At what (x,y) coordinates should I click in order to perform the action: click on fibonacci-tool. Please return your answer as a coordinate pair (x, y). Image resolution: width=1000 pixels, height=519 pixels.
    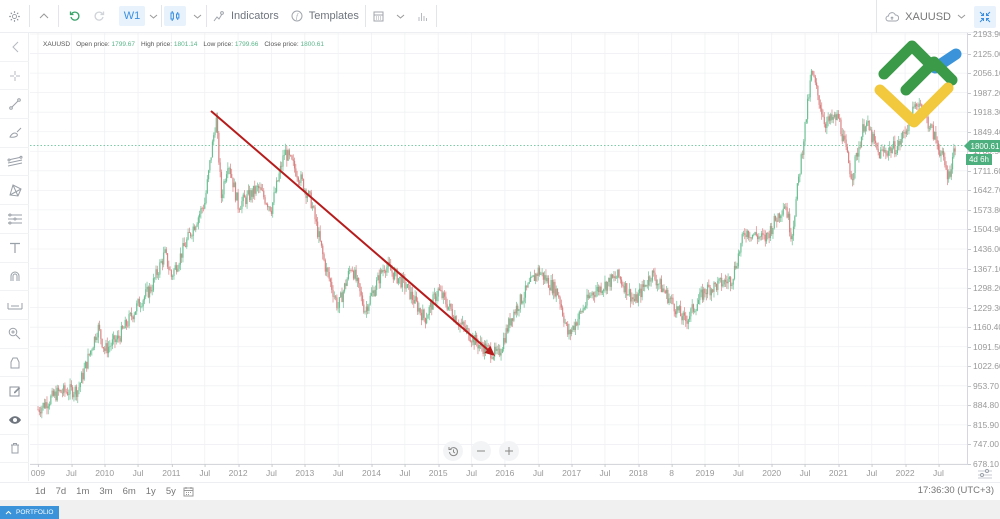
    Looking at the image, I should click on (14, 219).